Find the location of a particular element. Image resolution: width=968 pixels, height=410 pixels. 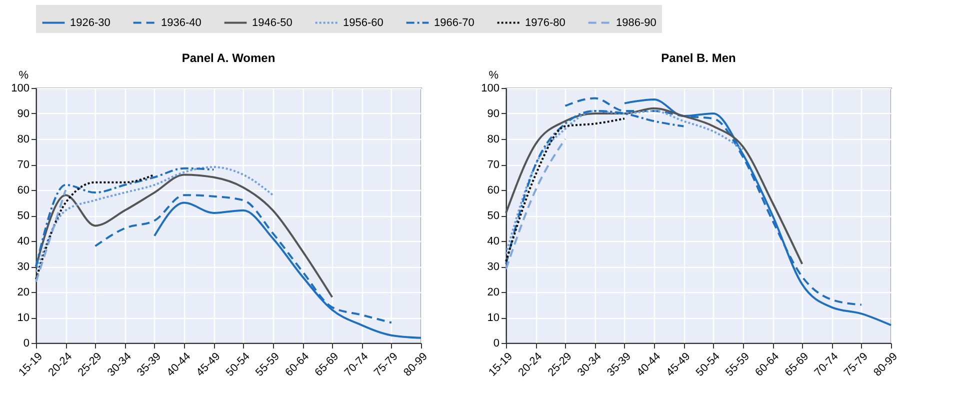

legend-label: 1956-60 is located at coordinates (363, 22).